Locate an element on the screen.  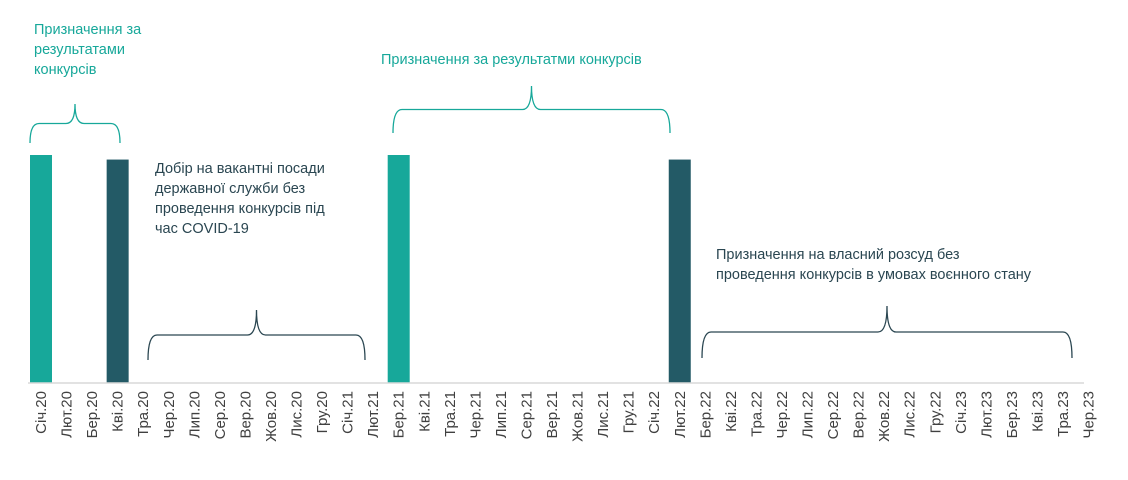
x-tick-label: Лис.22 is located at coordinates (910, 414).